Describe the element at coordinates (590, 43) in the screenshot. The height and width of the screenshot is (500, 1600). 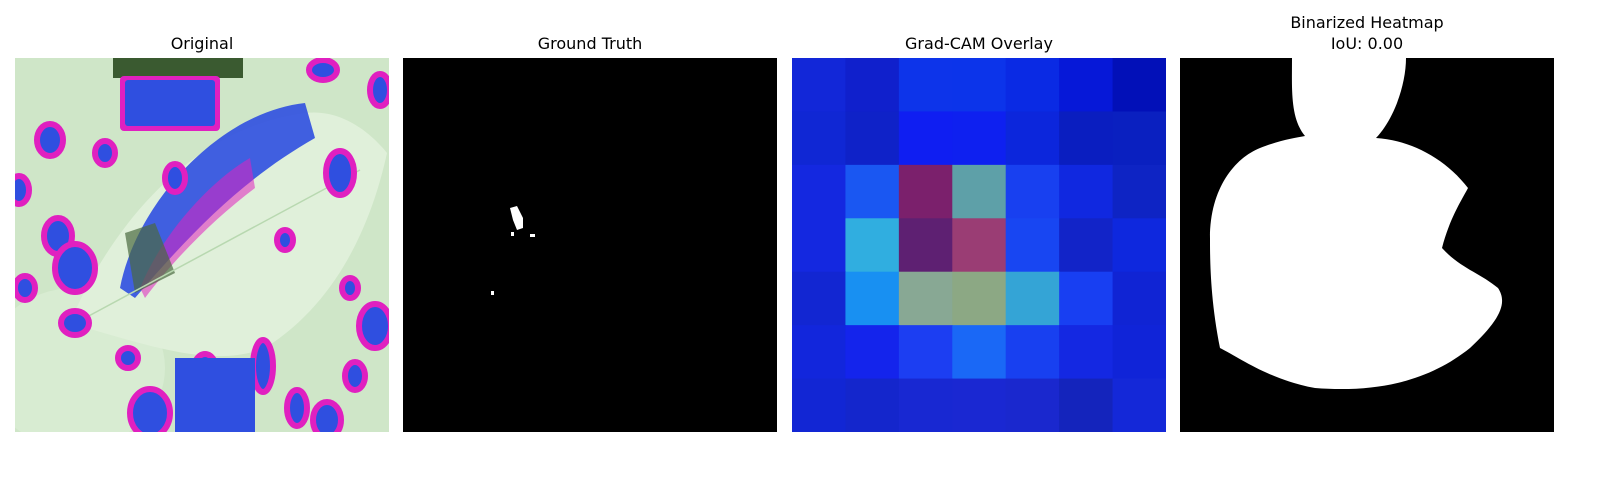
I see `ground-truth-title: Ground Truth` at that location.